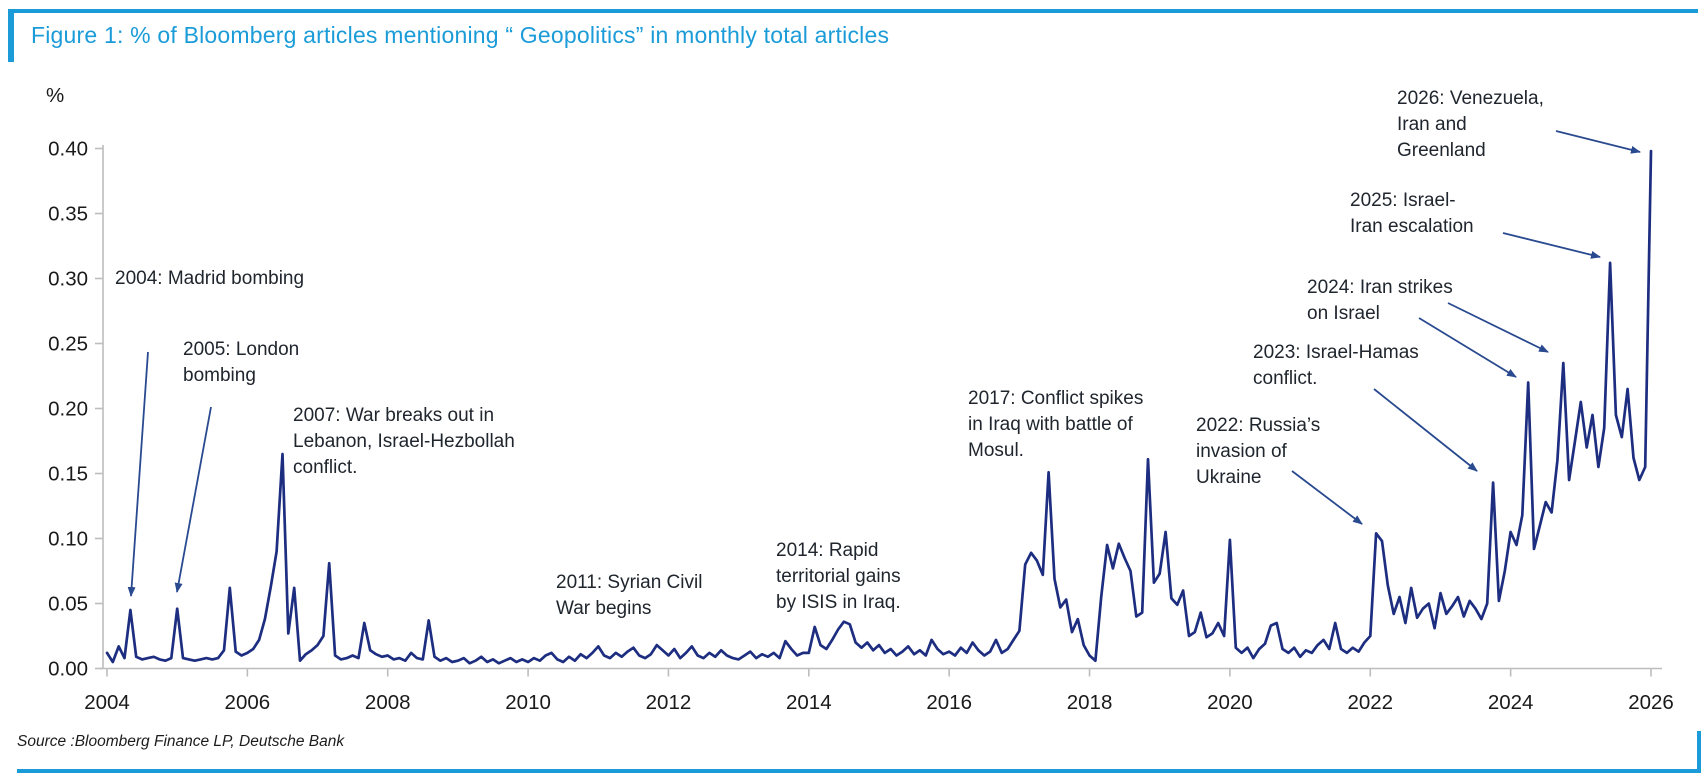 Image resolution: width=1708 pixels, height=781 pixels. Describe the element at coordinates (1336, 365) in the screenshot. I see `annotation-text: 2023: Israel-Hamas conflict.` at that location.